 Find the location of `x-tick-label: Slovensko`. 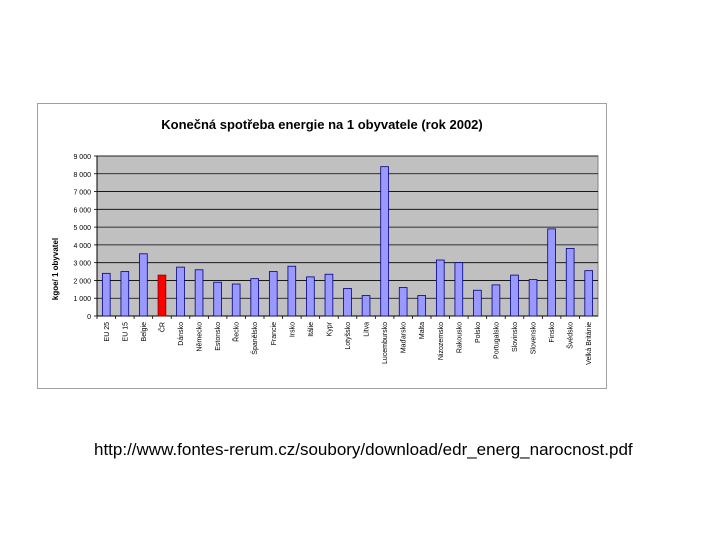

x-tick-label: Slovensko is located at coordinates (534, 338).